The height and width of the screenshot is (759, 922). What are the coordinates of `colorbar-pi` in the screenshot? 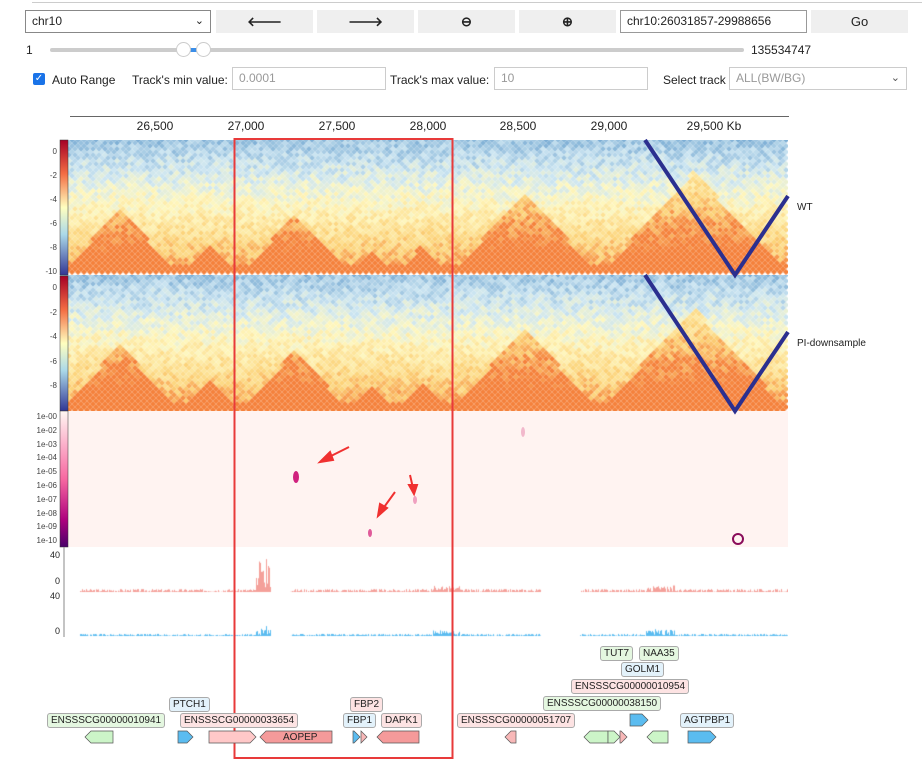 It's located at (64, 343).